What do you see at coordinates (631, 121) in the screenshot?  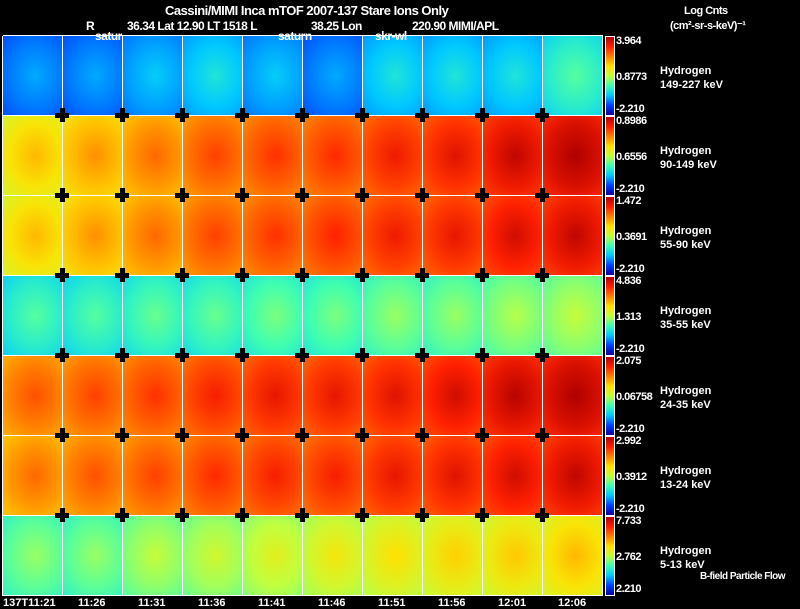 I see `colorbar-max-label: 0.8986` at bounding box center [631, 121].